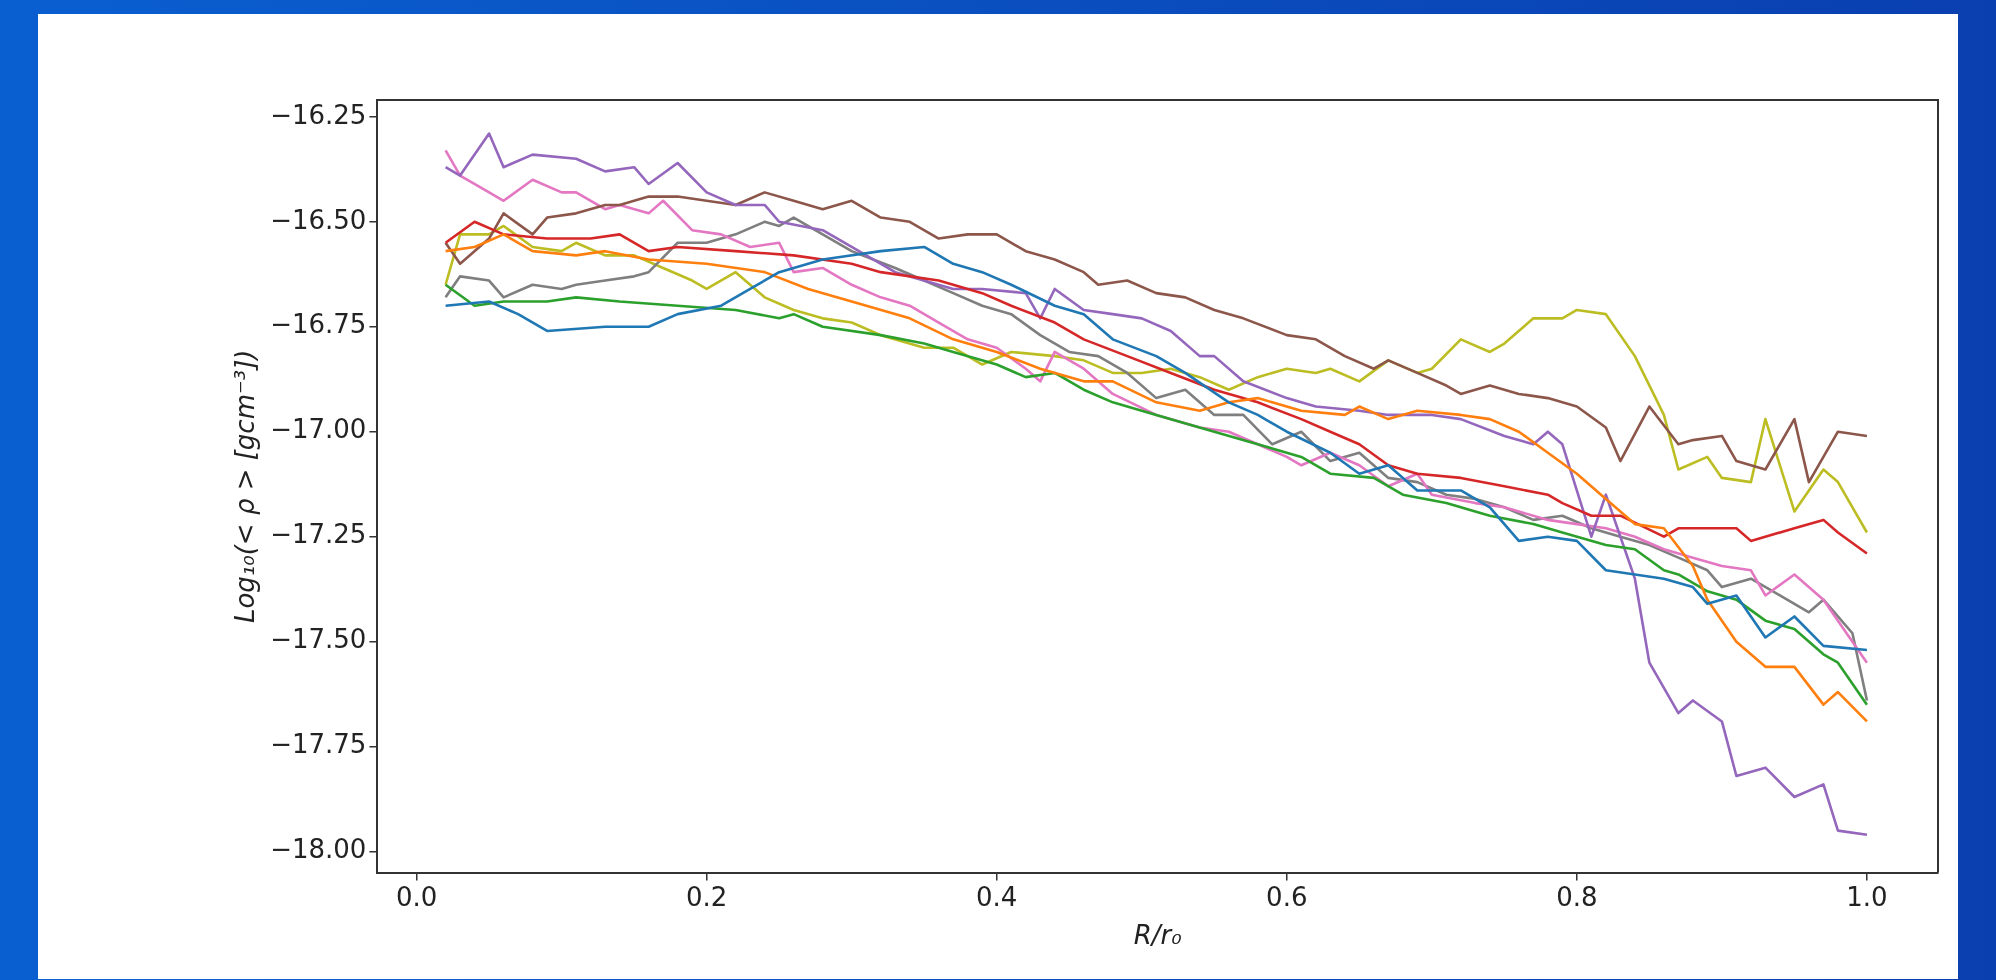 This screenshot has height=980, width=1996. What do you see at coordinates (245, 486) in the screenshot?
I see `y-axis-title: Log₁₀(< ρ > [gcm⁻³])` at bounding box center [245, 486].